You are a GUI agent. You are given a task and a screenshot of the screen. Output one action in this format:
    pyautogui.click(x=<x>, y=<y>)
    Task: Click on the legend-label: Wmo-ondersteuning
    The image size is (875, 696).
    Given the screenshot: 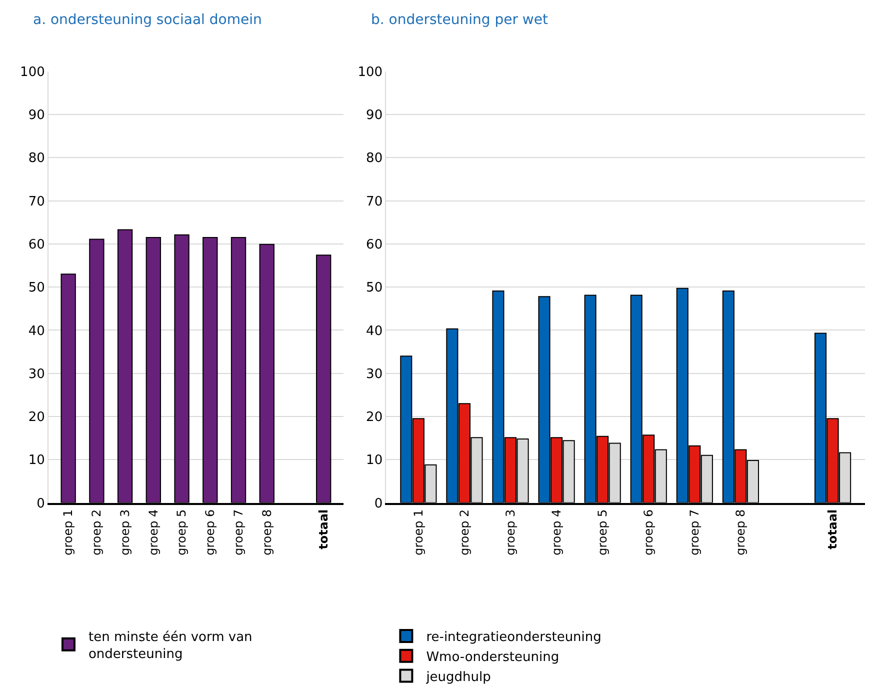 What is the action you would take?
    pyautogui.click(x=493, y=657)
    